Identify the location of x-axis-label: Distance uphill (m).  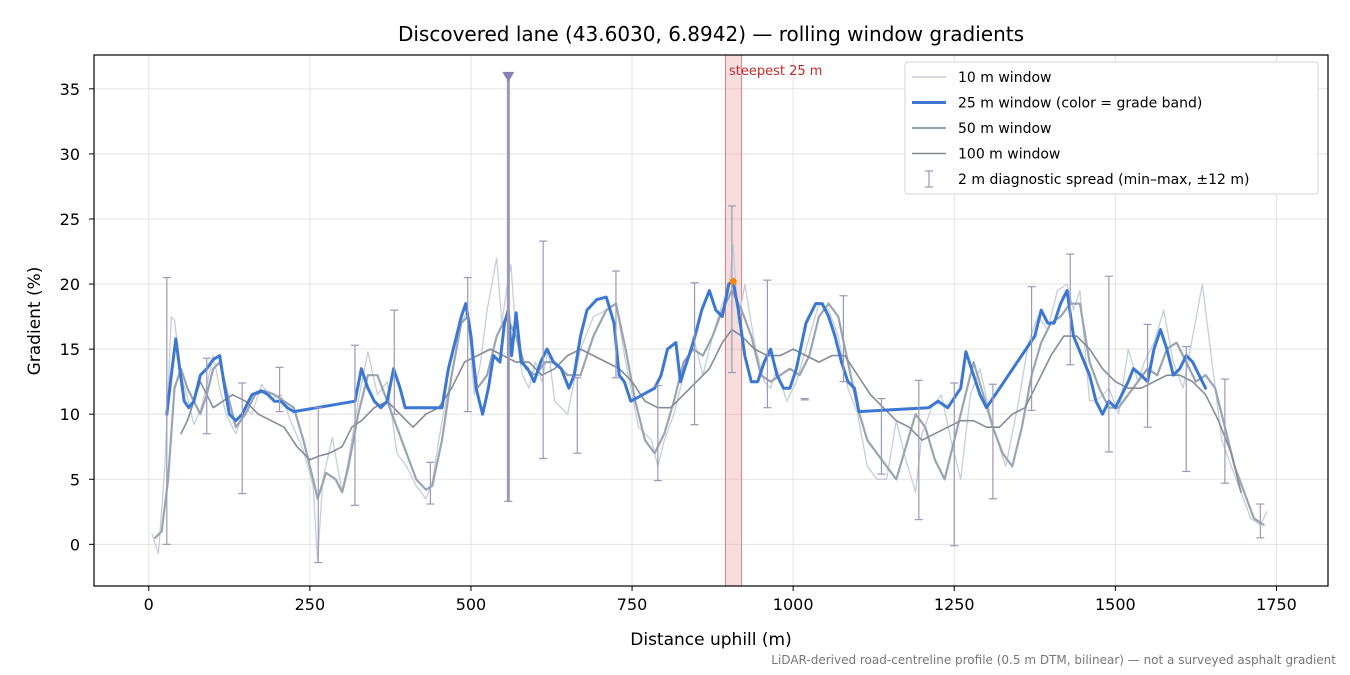
(710, 640).